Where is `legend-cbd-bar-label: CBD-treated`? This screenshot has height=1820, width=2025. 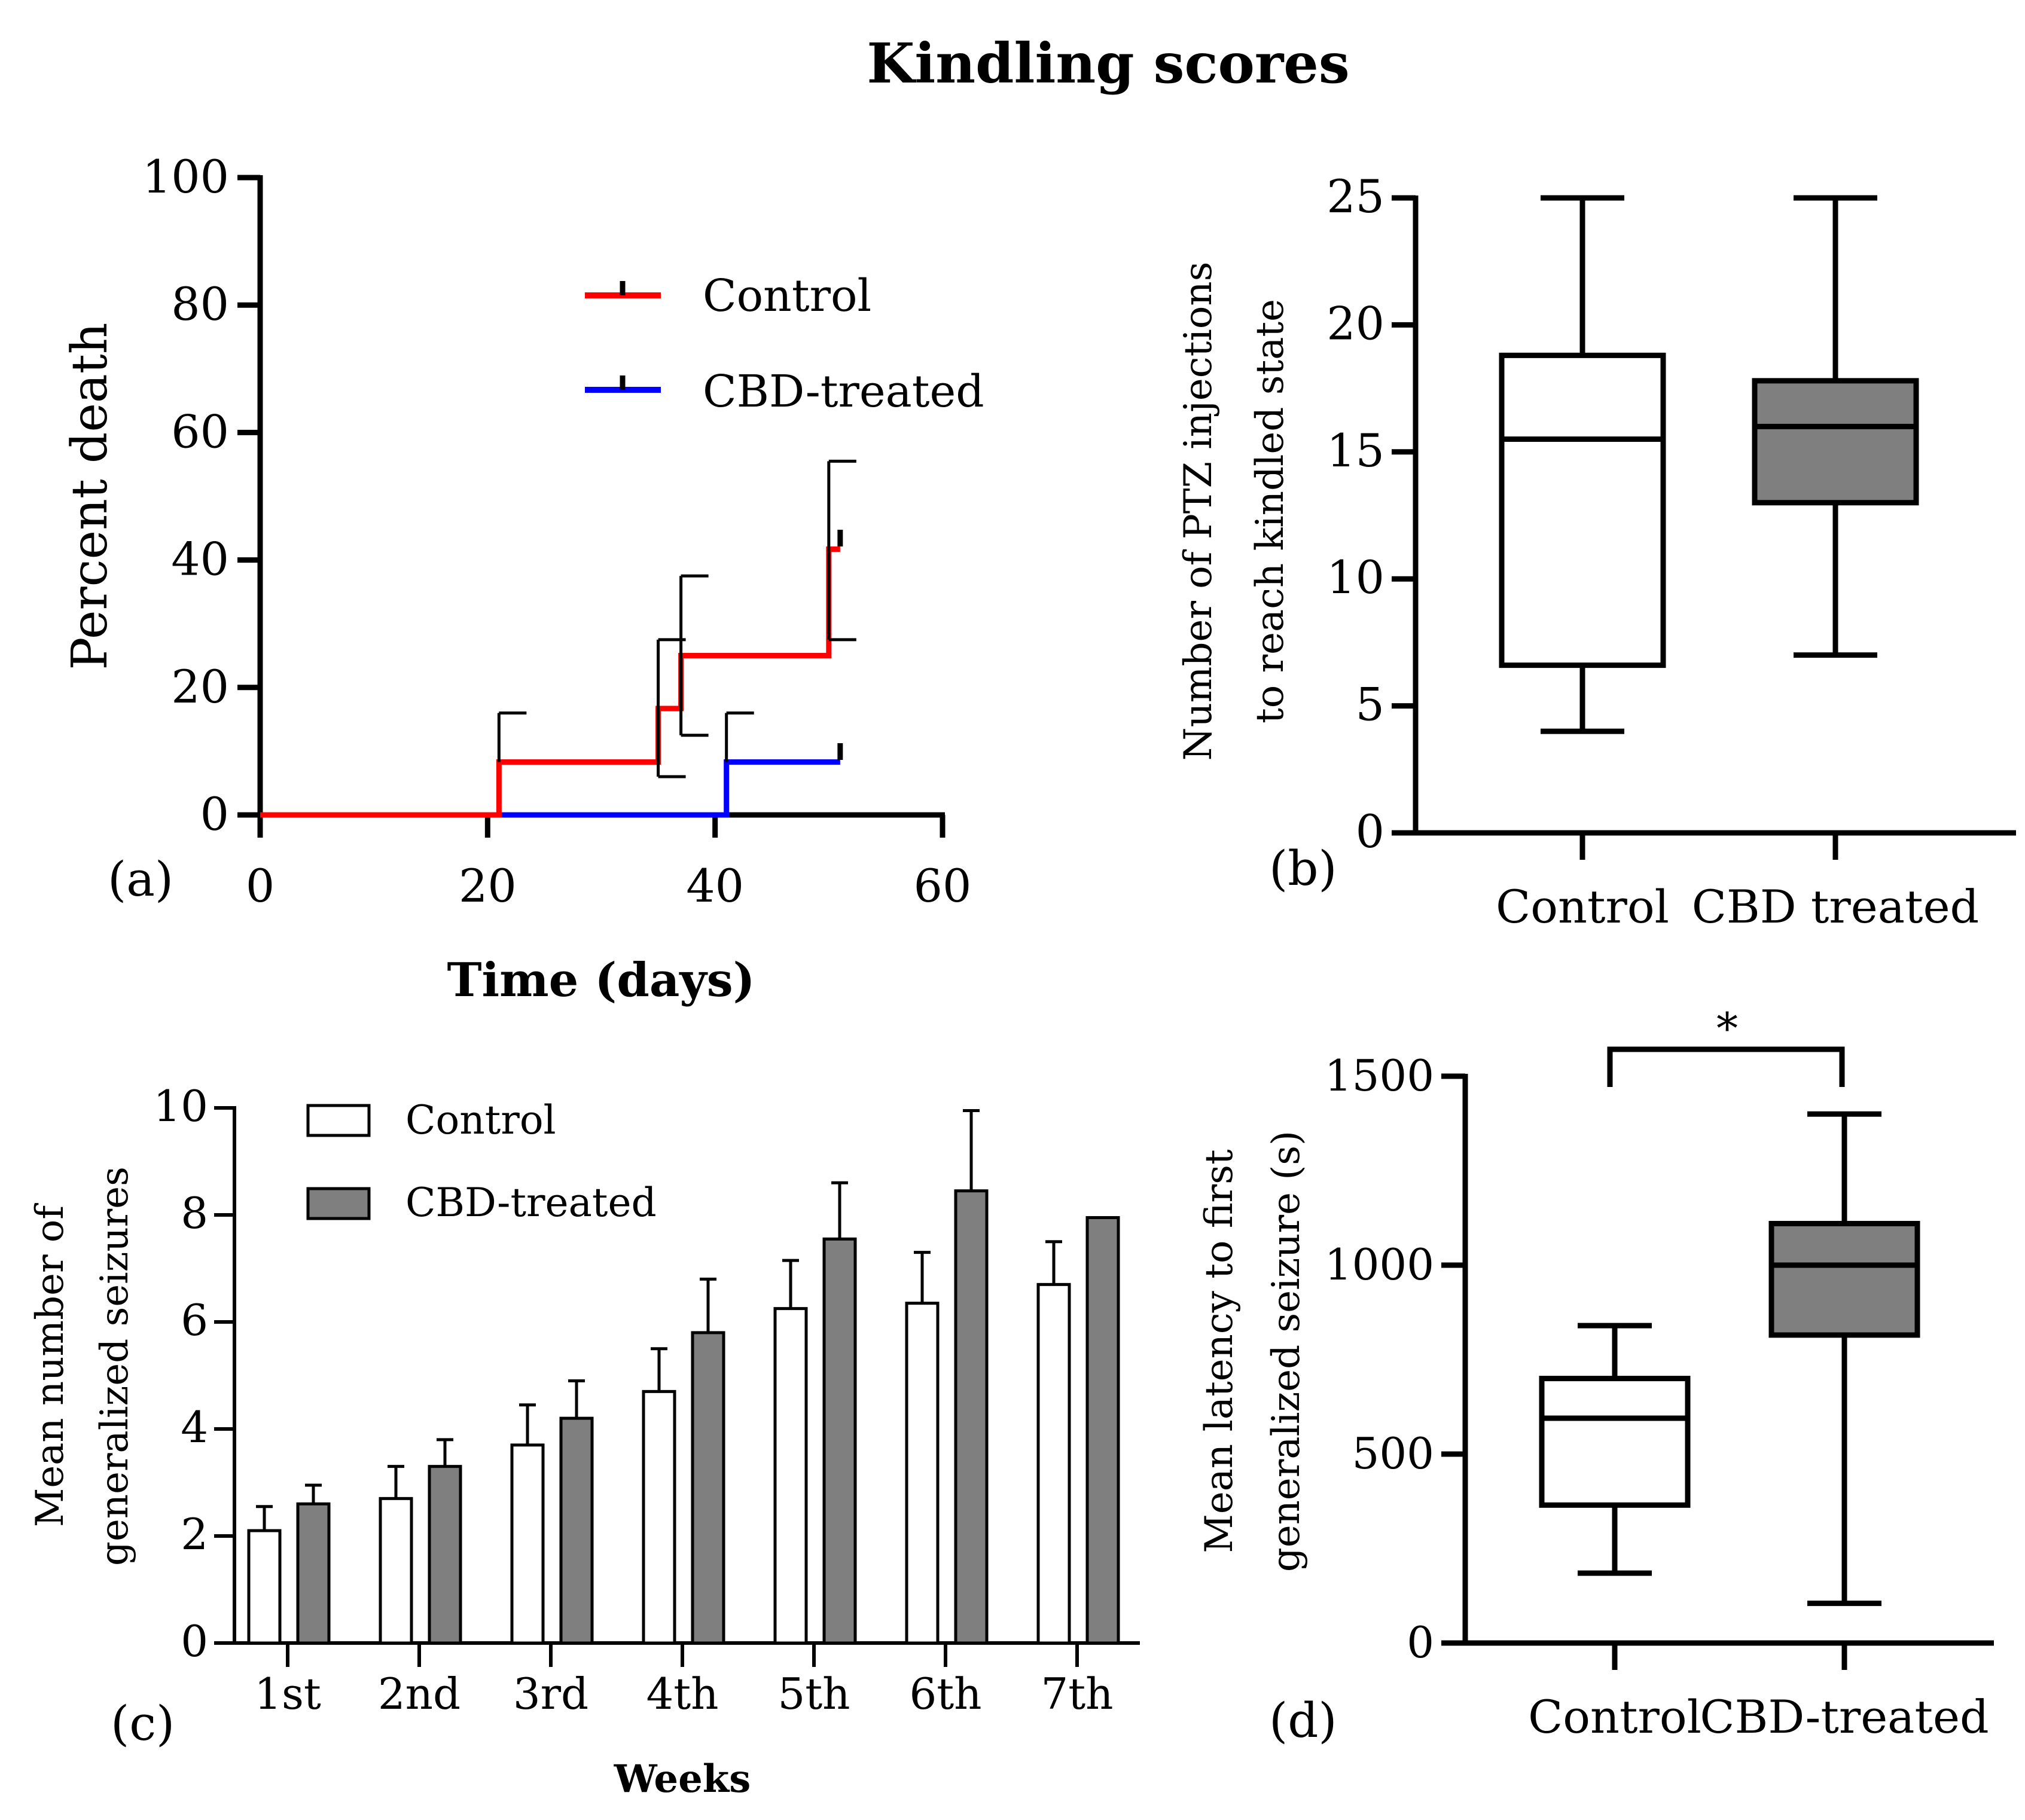
legend-cbd-bar-label: CBD-treated is located at coordinates (531, 1203).